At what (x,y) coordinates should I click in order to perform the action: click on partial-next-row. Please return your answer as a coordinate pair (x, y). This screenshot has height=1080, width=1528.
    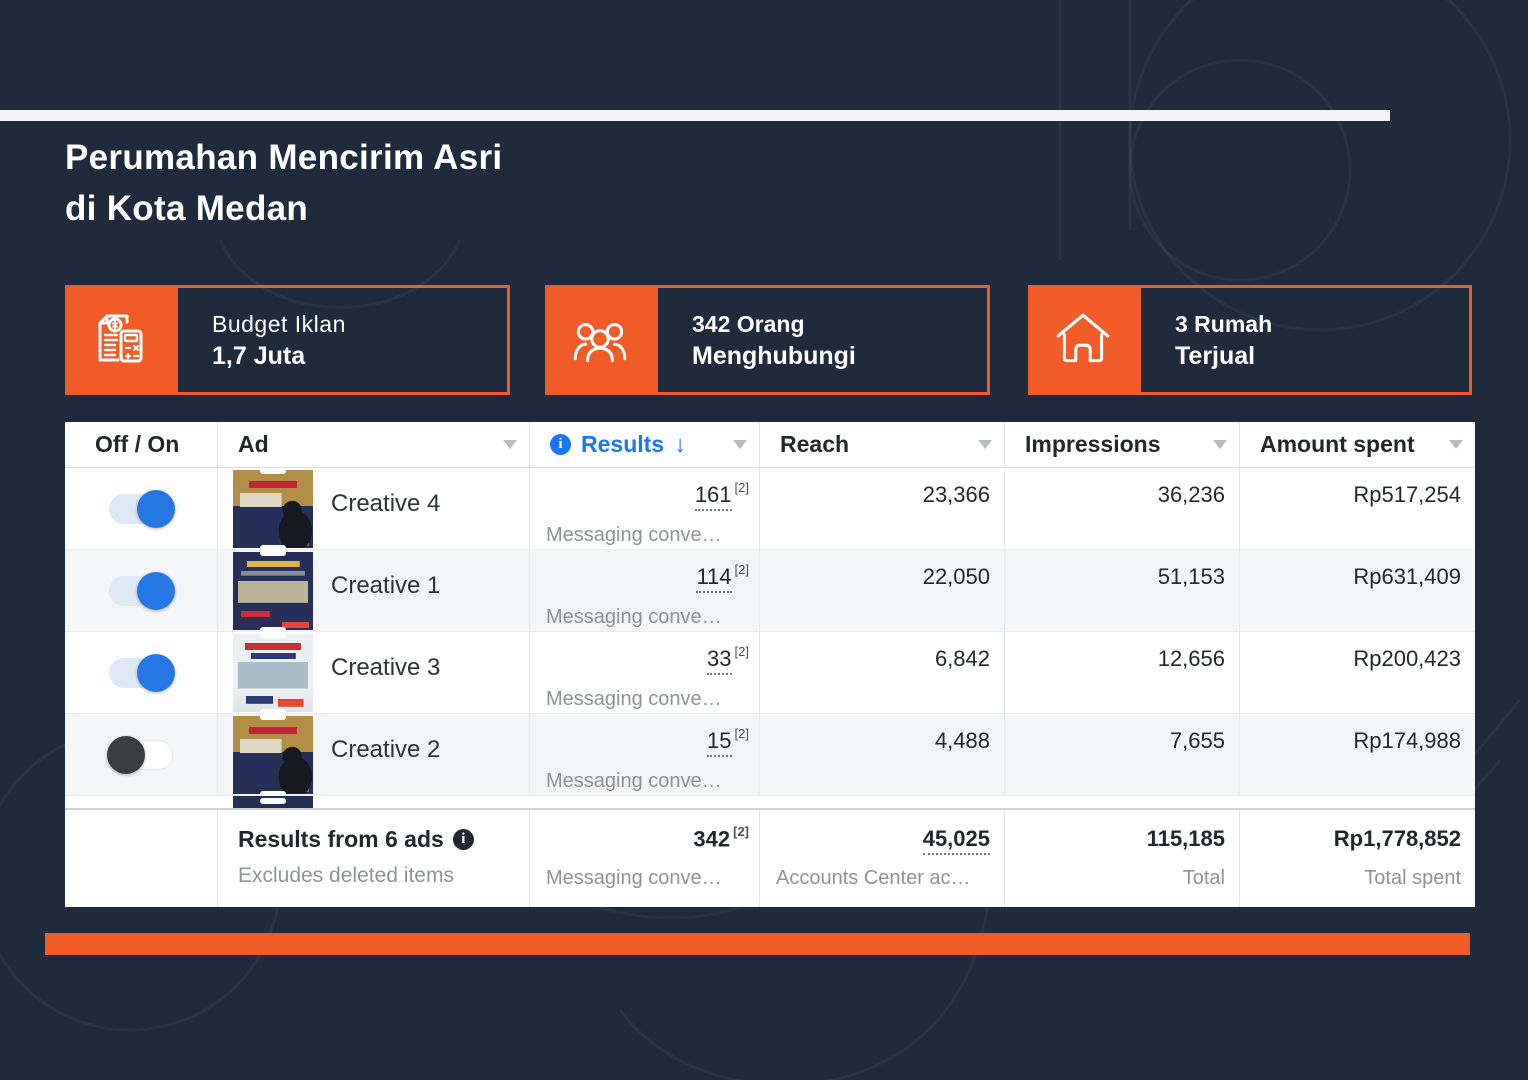
    Looking at the image, I should click on (770, 802).